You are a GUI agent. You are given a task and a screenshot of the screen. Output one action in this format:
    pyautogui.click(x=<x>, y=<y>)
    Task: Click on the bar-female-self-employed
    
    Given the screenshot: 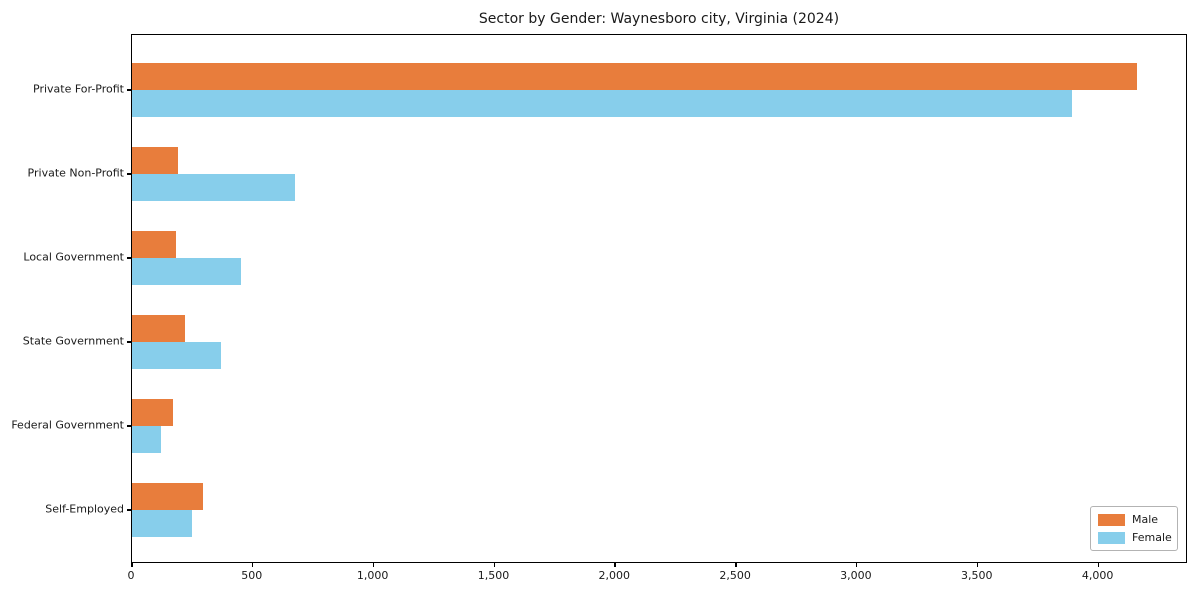 What is the action you would take?
    pyautogui.click(x=162, y=523)
    